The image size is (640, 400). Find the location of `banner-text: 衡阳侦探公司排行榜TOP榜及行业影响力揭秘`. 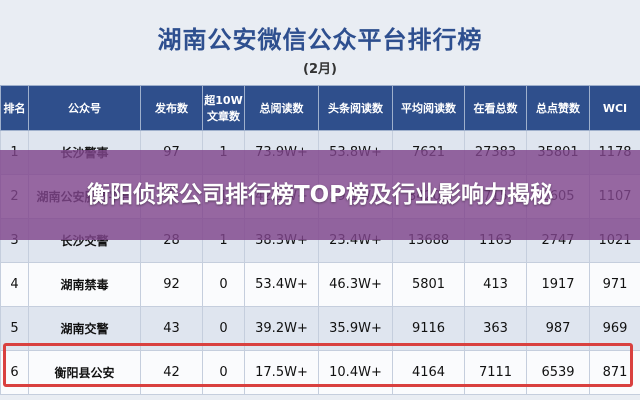

banner-text: 衡阳侦探公司排行榜TOP榜及行业影响力揭秘 is located at coordinates (320, 195).